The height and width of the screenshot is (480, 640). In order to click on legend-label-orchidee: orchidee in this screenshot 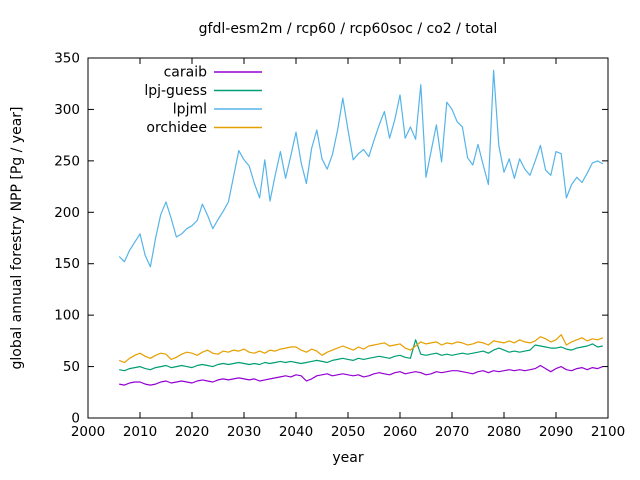, I will do `click(176, 128)`.